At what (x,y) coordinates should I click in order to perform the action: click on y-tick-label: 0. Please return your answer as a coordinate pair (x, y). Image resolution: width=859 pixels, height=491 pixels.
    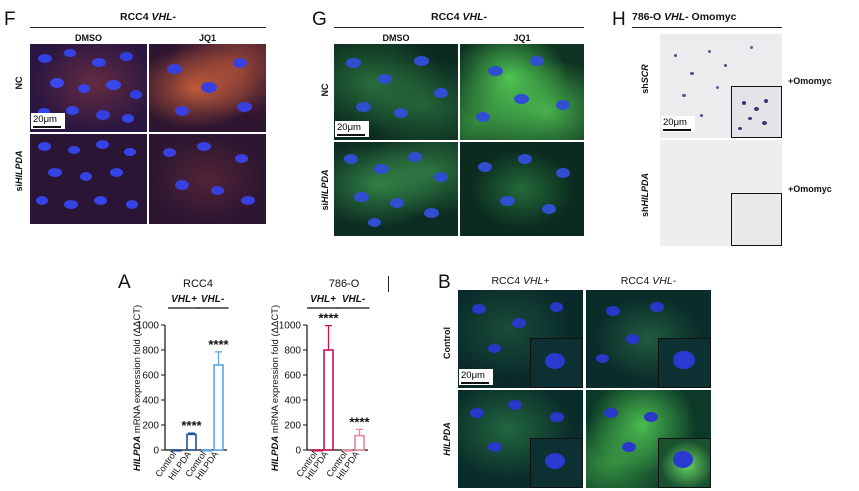
    Looking at the image, I should click on (156, 451).